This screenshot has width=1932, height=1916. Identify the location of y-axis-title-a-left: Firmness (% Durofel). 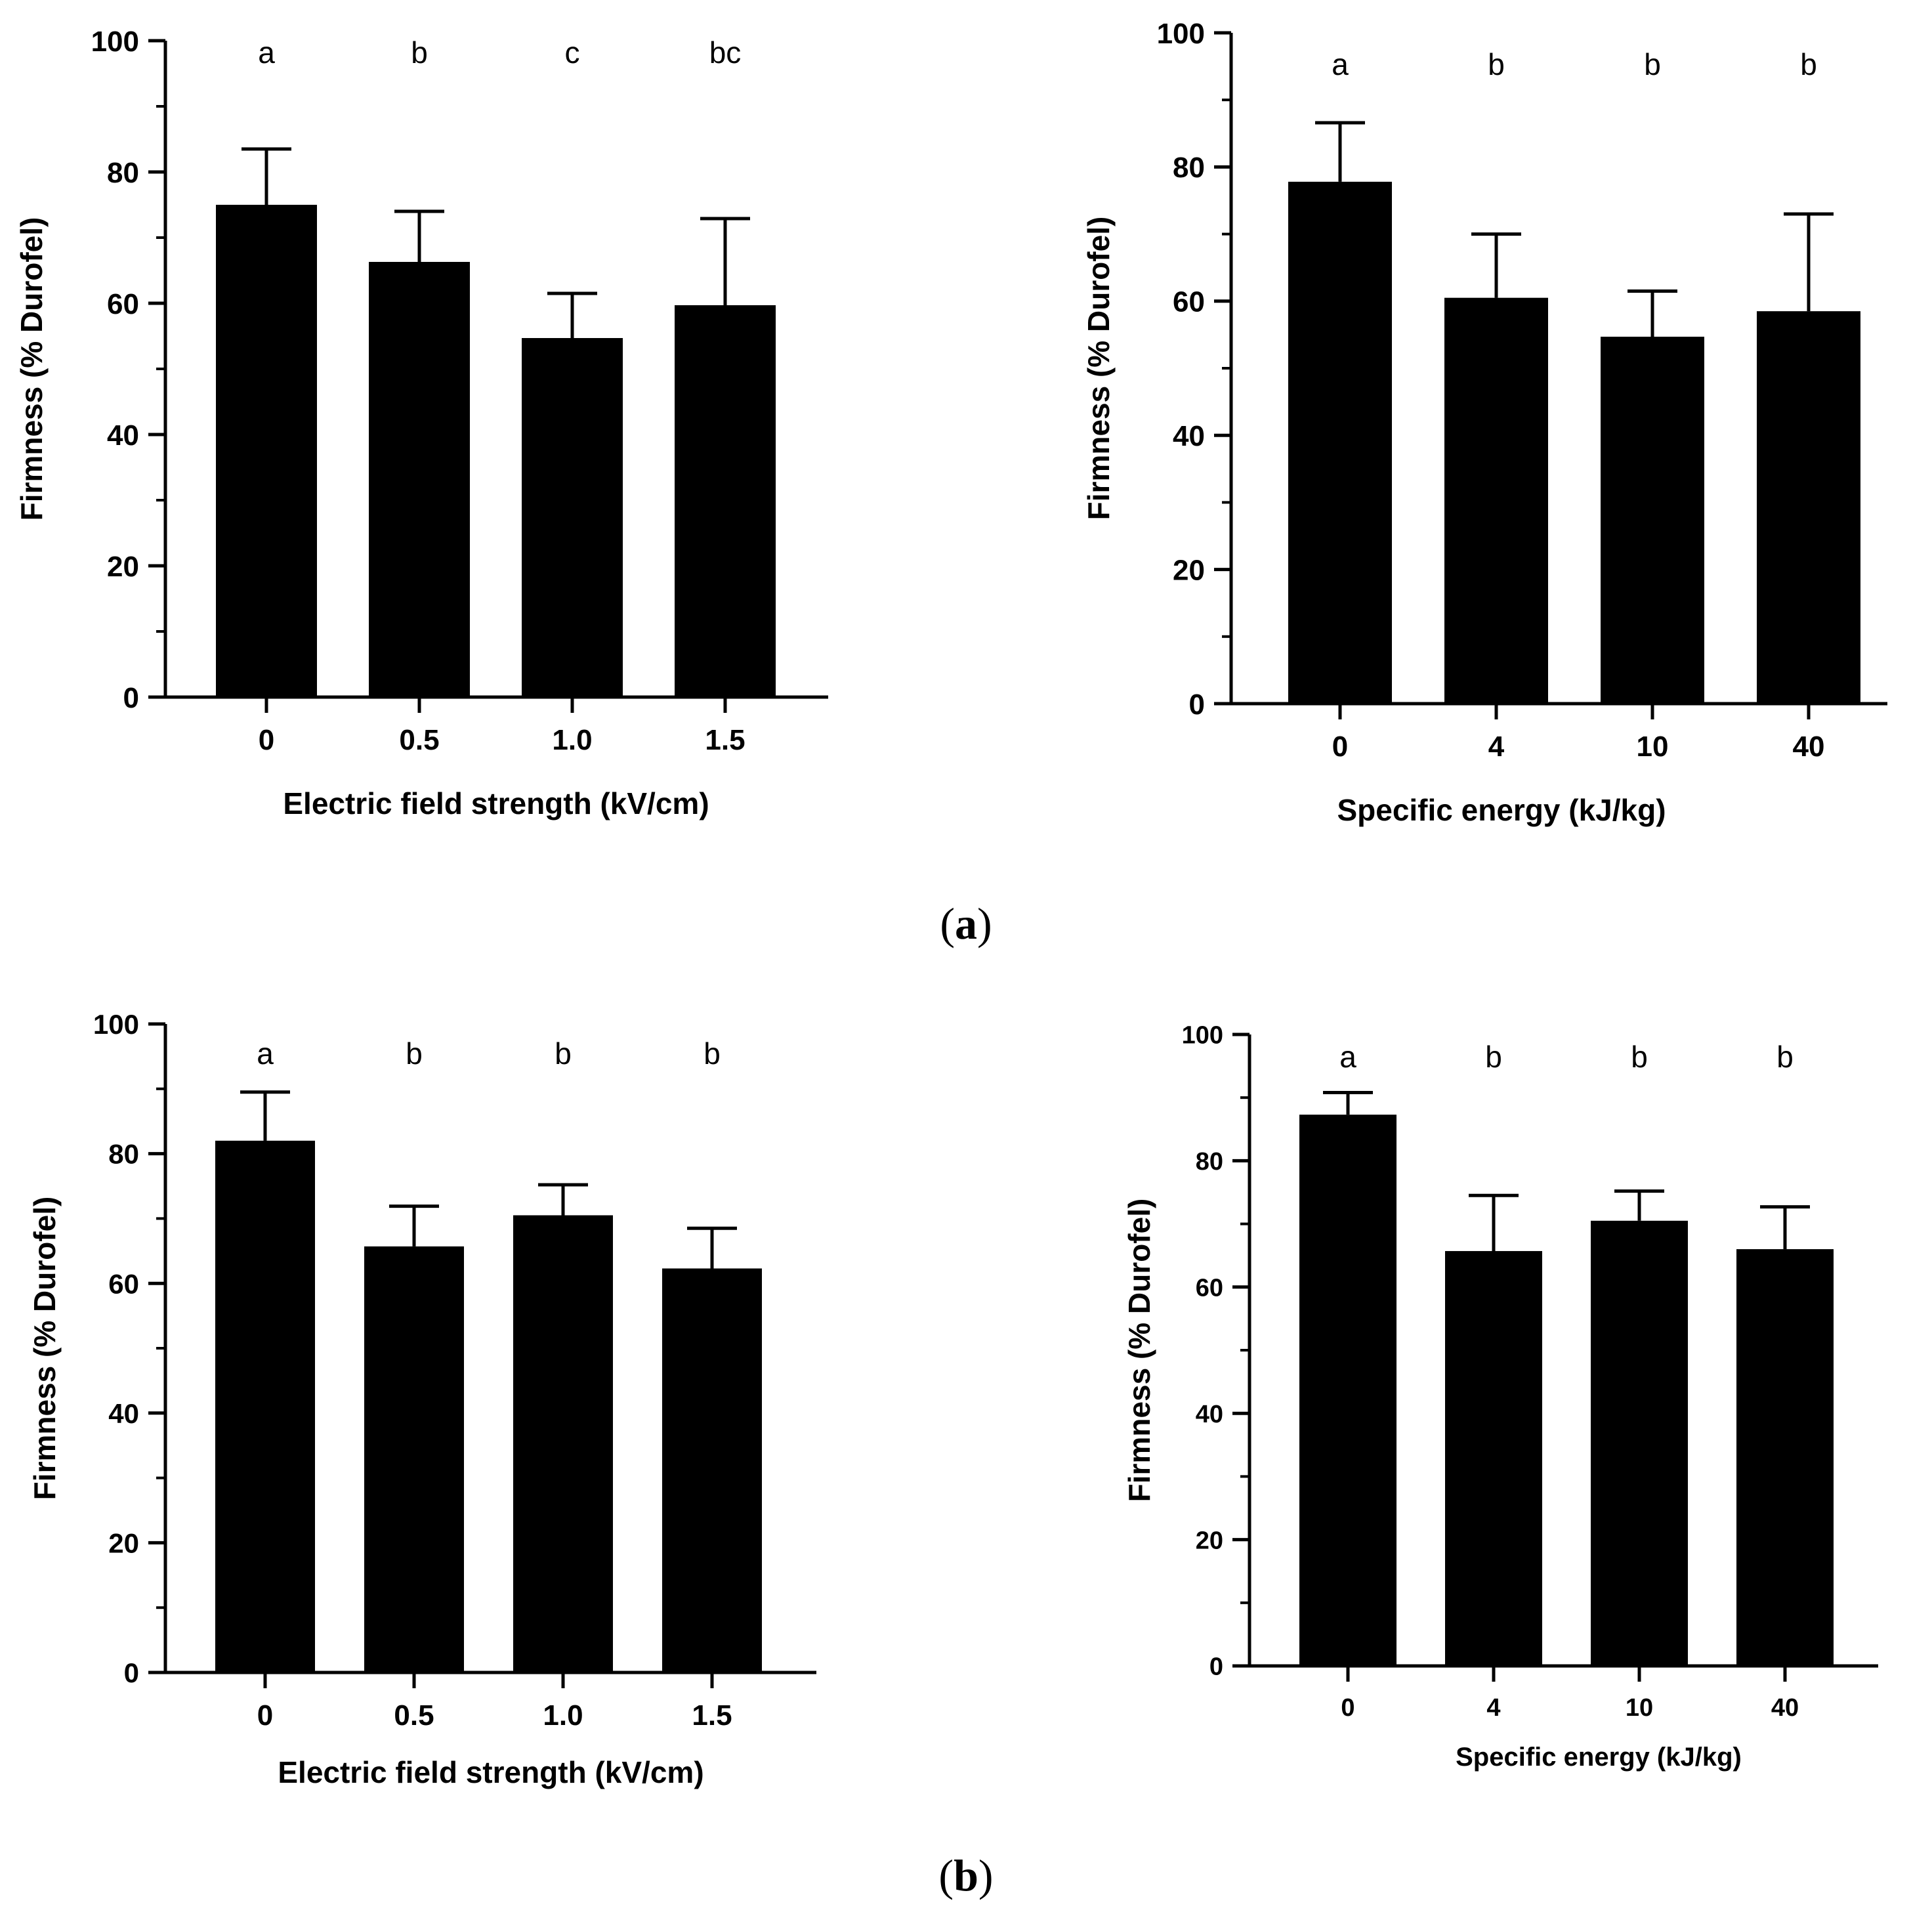
(31, 369).